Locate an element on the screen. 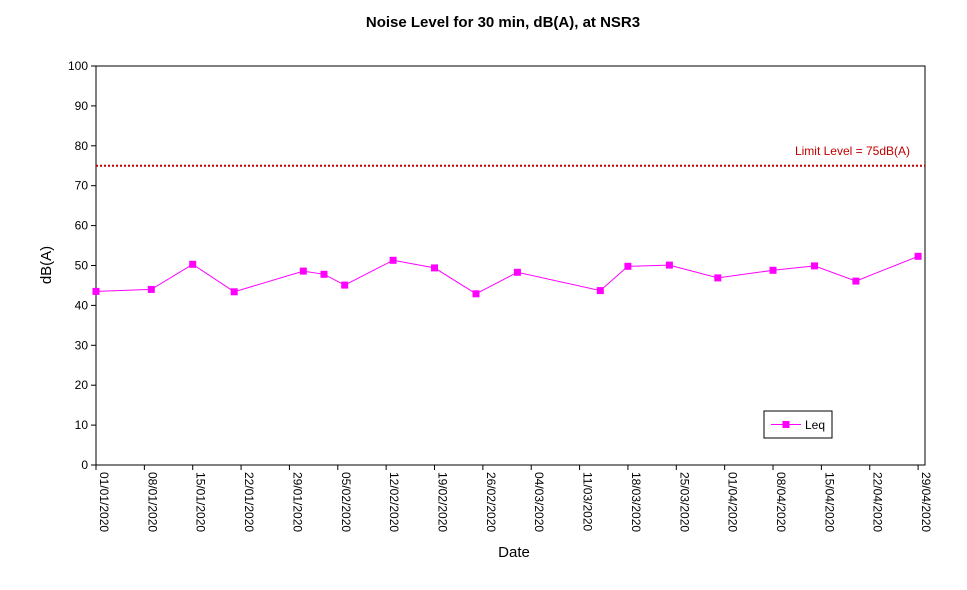 The image size is (967, 590). x-axis-label: Date is located at coordinates (514, 552).